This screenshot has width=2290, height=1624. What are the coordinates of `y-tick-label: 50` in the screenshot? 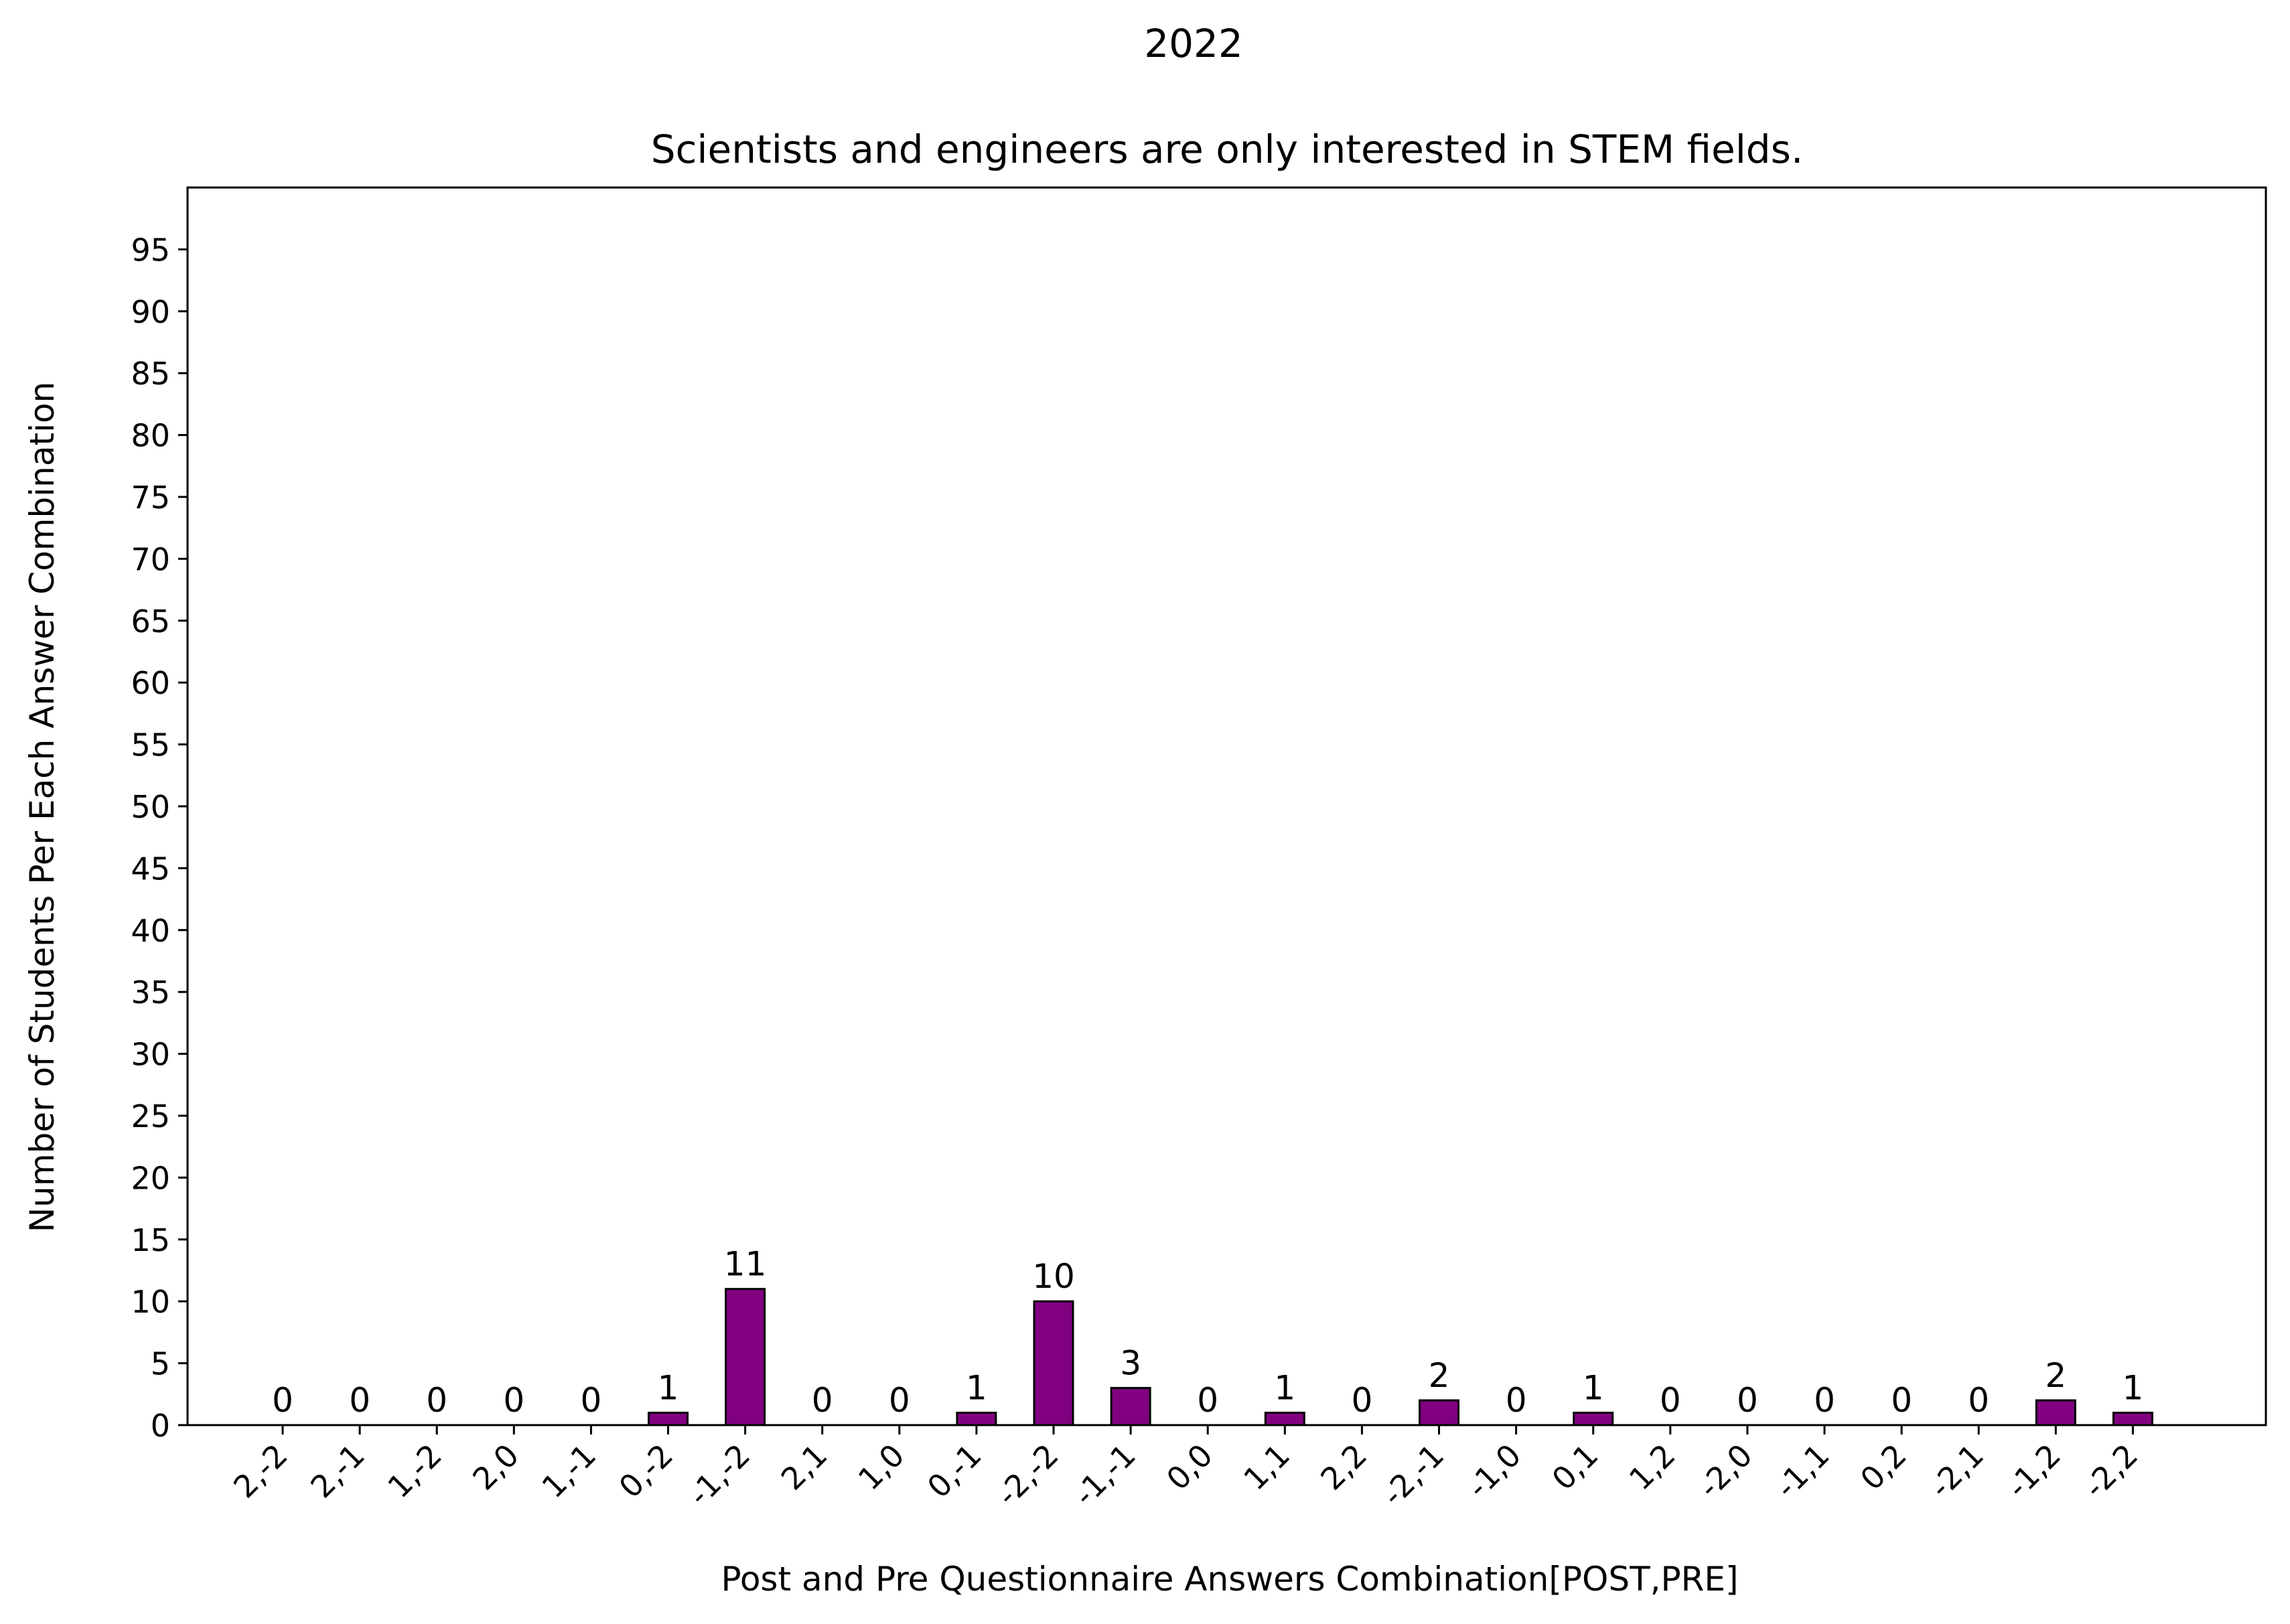 It's located at (150, 807).